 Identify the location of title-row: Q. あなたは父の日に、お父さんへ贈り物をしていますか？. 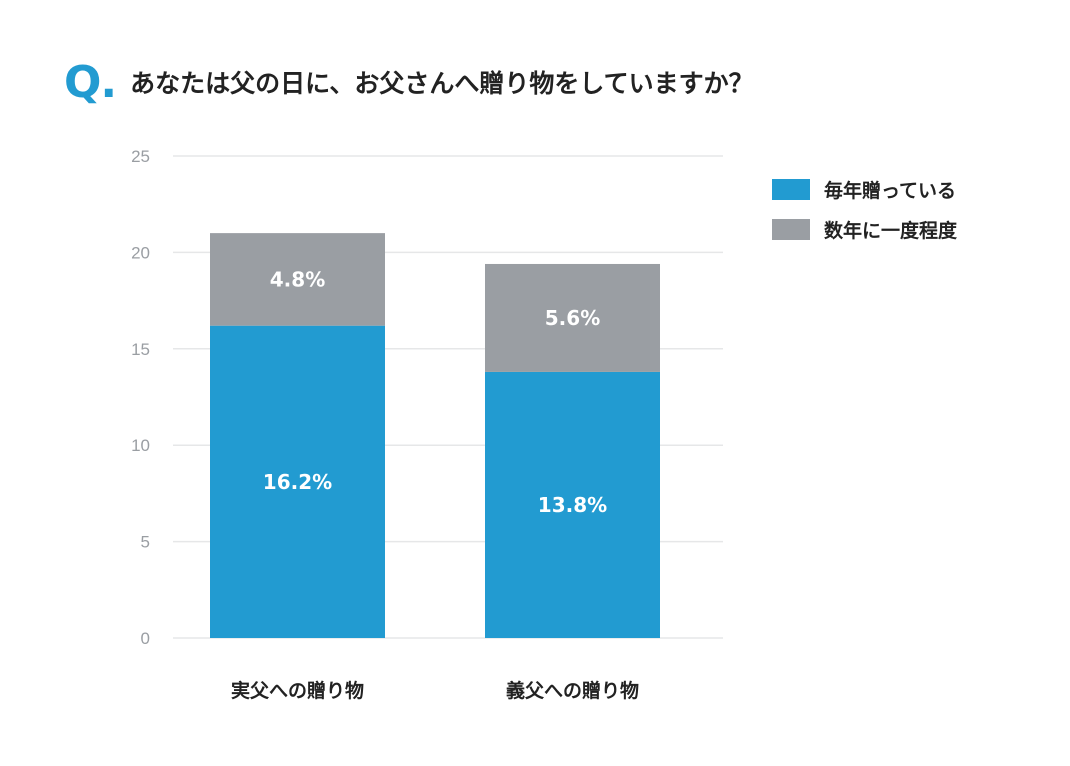
(409, 83).